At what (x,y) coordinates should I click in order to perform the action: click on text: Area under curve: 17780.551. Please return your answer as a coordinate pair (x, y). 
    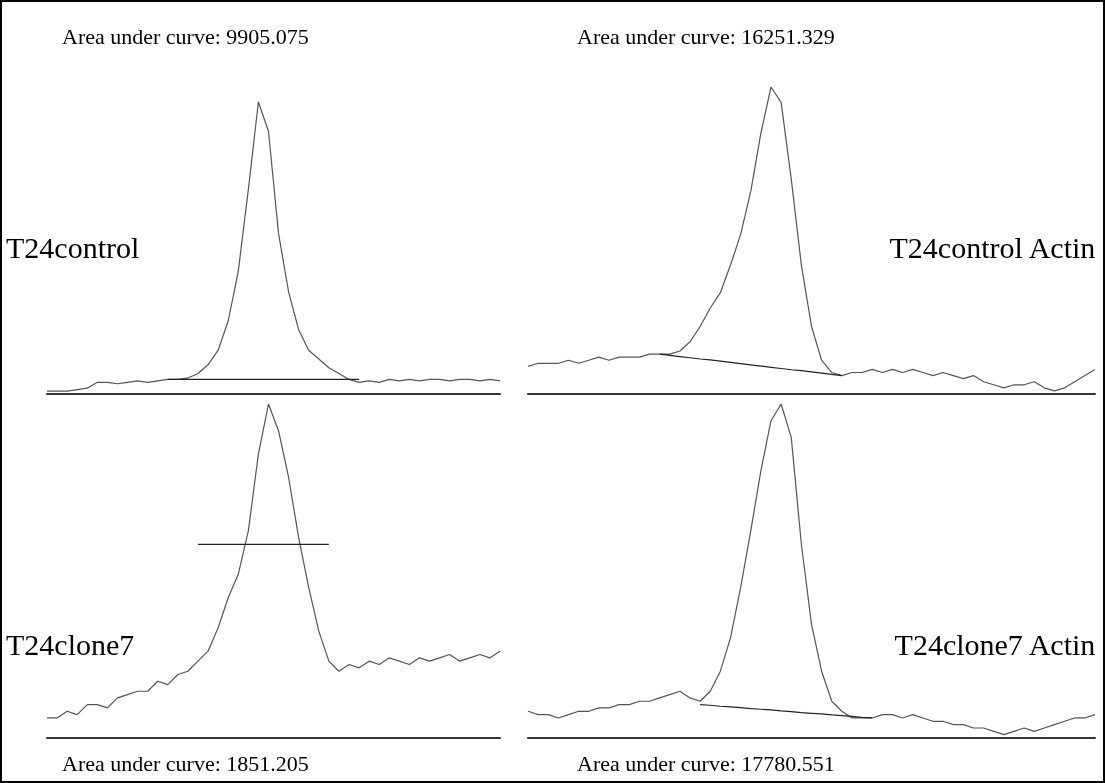
    Looking at the image, I should click on (706, 763).